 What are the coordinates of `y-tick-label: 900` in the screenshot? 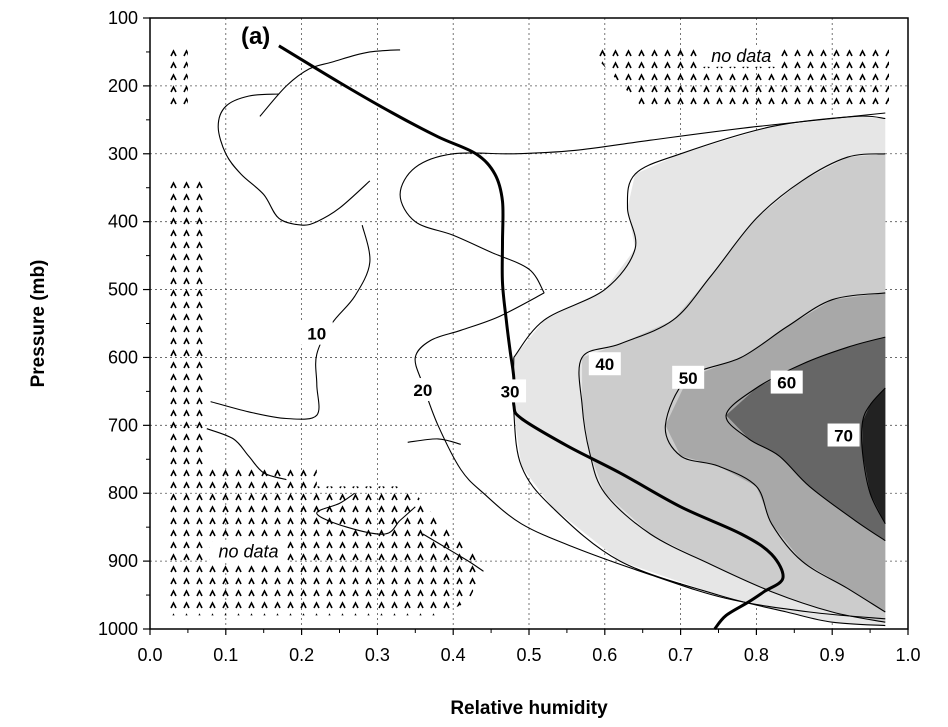 It's located at (123, 561).